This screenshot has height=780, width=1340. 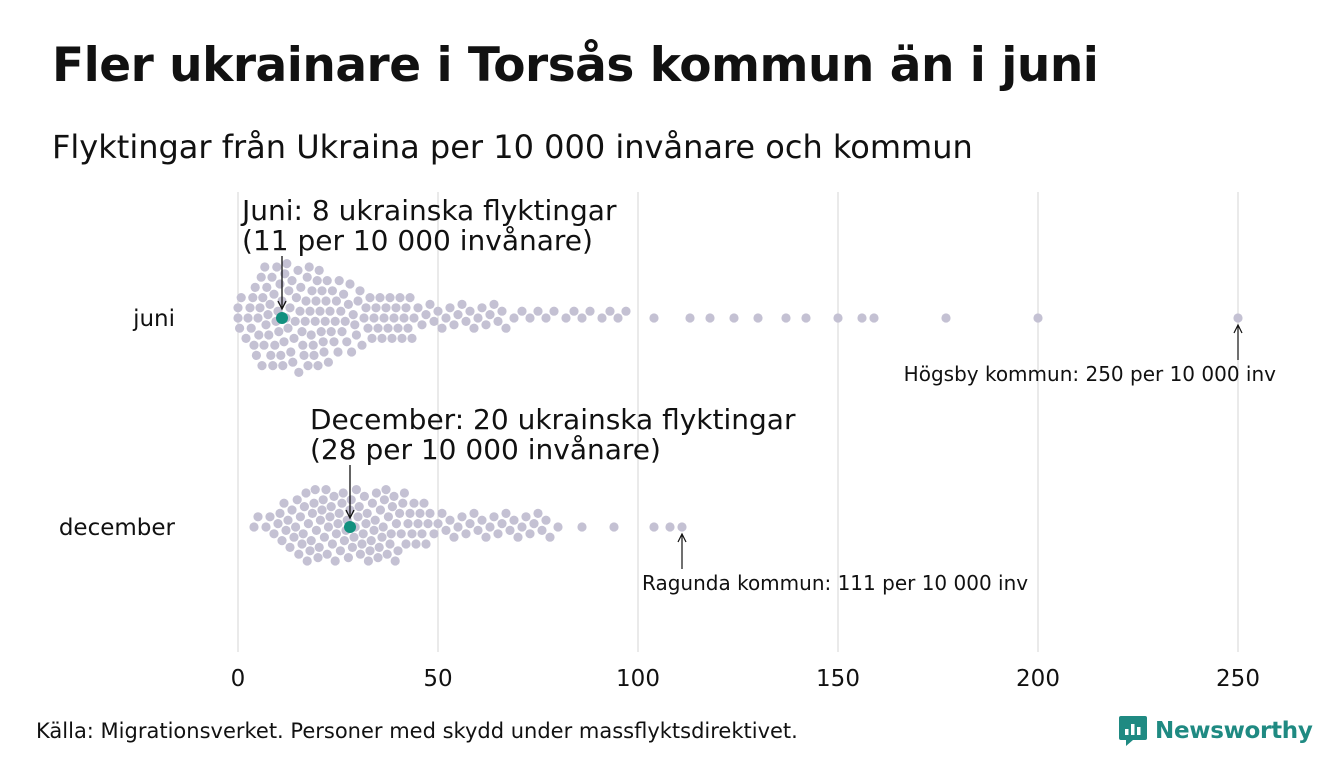 What do you see at coordinates (117, 528) in the screenshot?
I see `category-label: december` at bounding box center [117, 528].